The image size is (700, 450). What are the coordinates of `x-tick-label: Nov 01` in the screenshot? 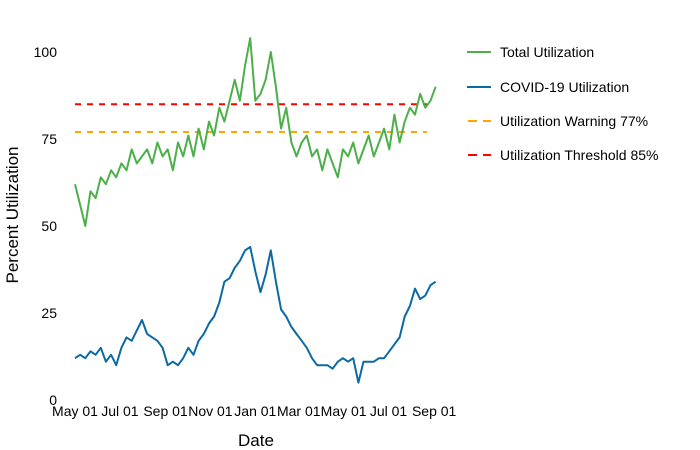 It's located at (210, 411).